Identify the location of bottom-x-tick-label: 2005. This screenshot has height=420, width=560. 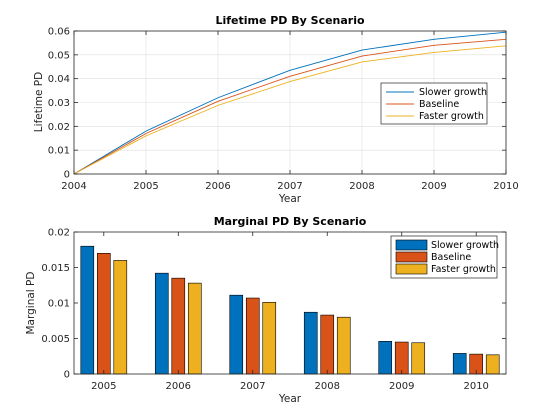
(103, 386).